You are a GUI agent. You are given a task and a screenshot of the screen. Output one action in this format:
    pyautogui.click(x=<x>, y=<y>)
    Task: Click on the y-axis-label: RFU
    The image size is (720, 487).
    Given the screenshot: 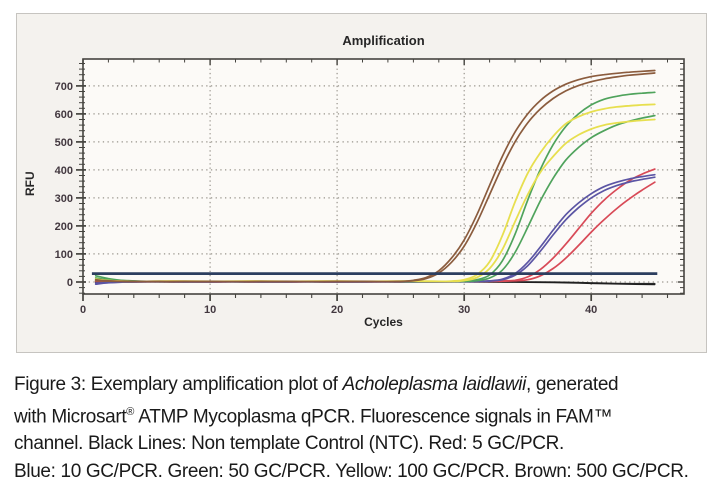 What is the action you would take?
    pyautogui.click(x=30, y=184)
    